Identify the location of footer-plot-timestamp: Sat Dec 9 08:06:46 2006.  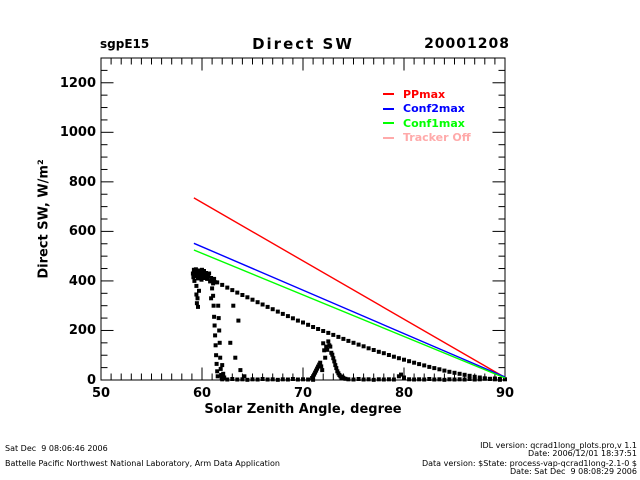
(56, 448).